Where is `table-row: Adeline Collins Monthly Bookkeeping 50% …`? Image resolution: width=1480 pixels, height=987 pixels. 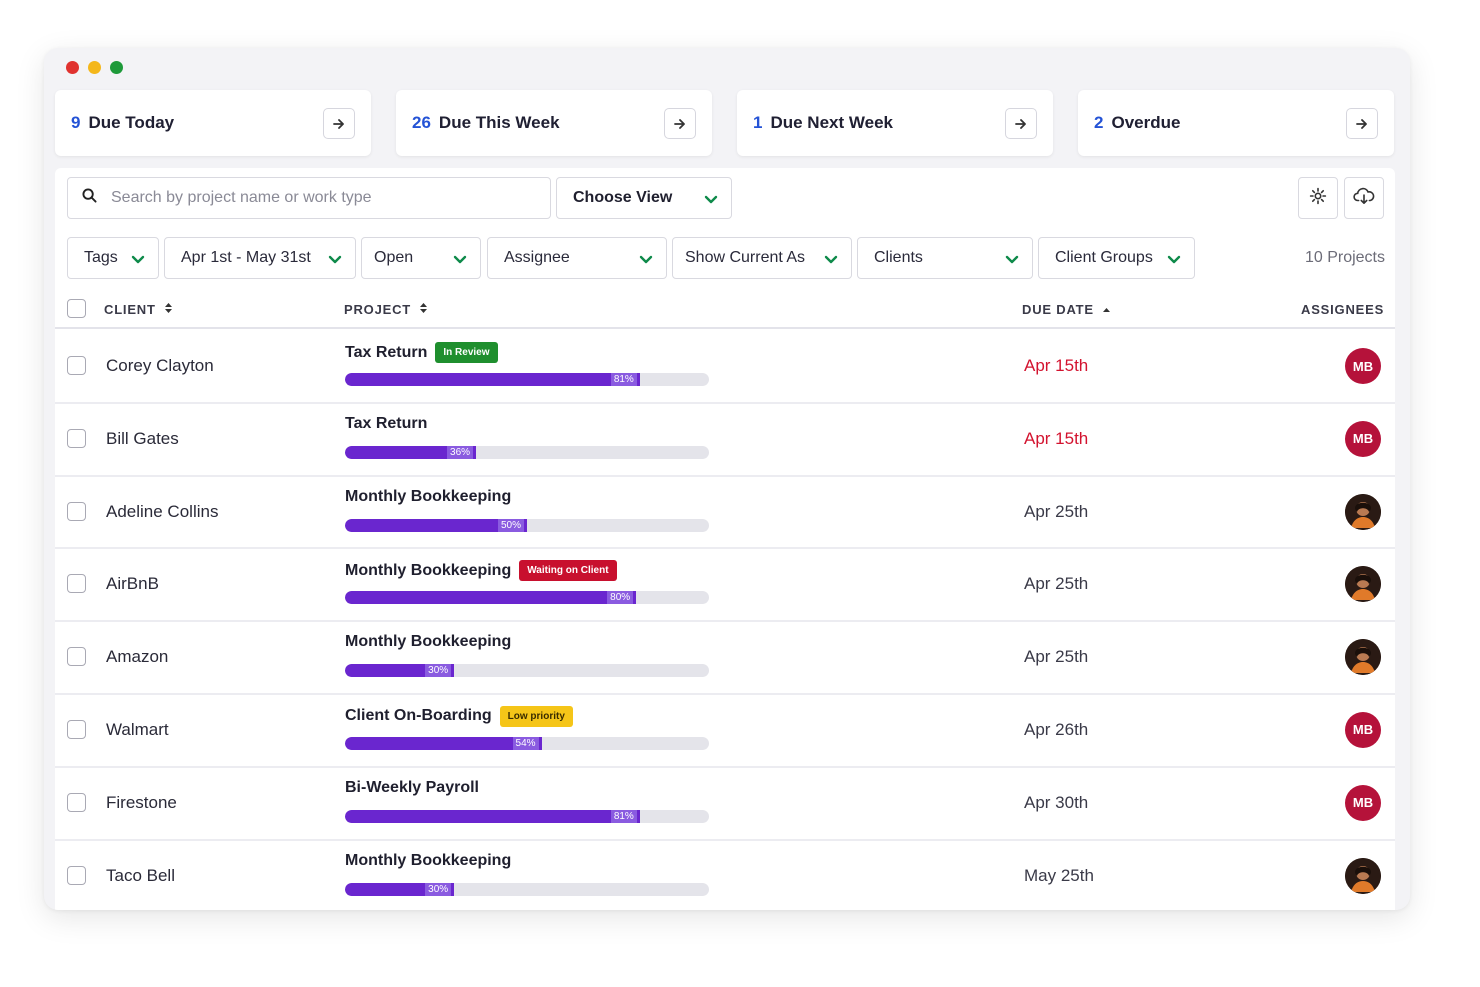 table-row: Adeline Collins Monthly Bookkeeping 50% … is located at coordinates (725, 513).